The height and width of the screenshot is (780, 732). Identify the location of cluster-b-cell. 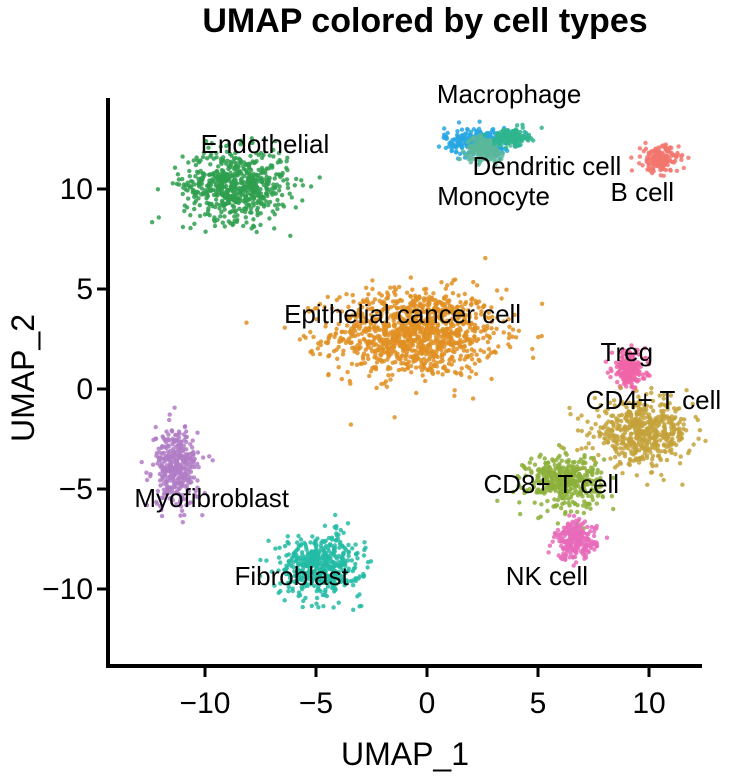
(660, 159).